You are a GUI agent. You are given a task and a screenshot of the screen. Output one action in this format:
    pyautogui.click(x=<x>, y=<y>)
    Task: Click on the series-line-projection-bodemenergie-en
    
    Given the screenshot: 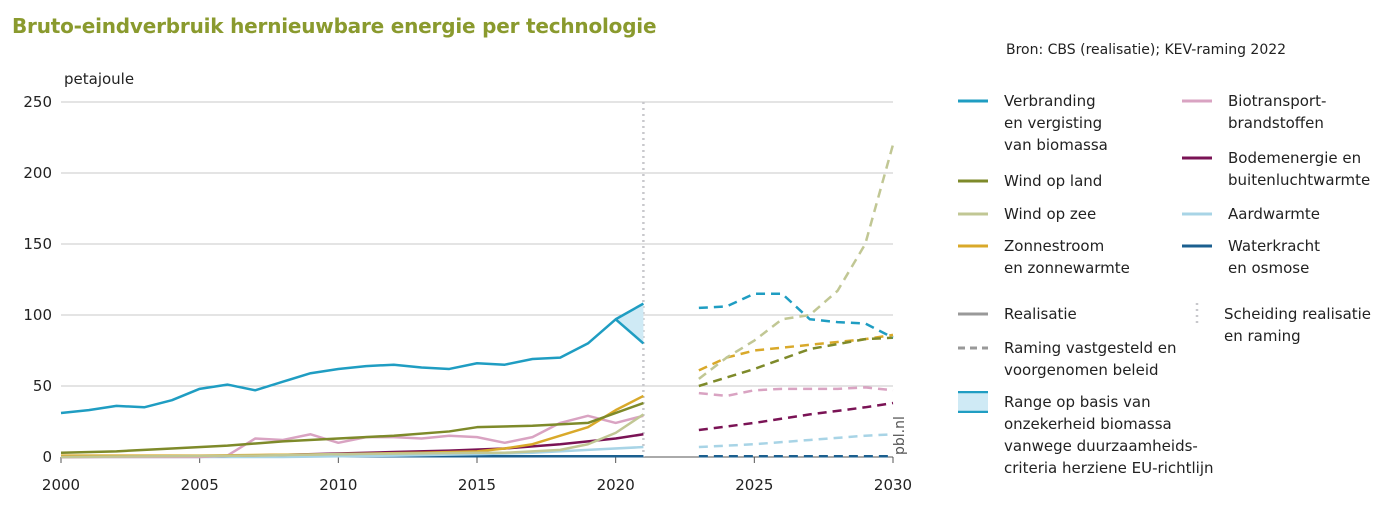 What is the action you would take?
    pyautogui.click(x=796, y=416)
    